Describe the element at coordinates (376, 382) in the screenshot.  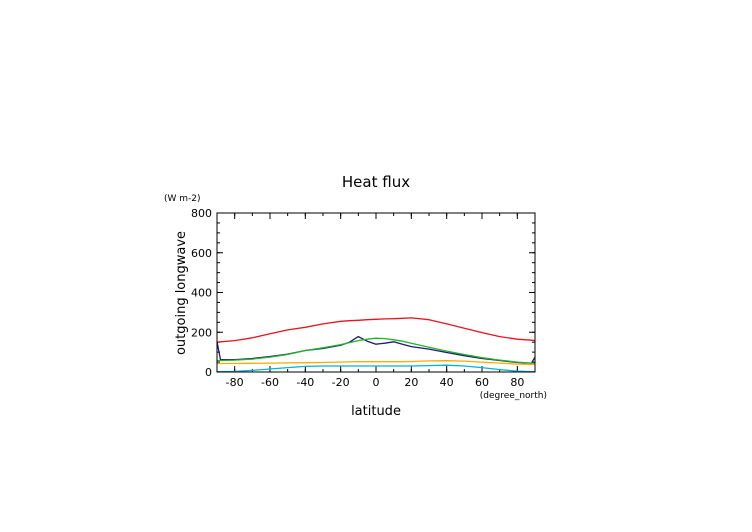
I see `x-tick-label: 0` at that location.